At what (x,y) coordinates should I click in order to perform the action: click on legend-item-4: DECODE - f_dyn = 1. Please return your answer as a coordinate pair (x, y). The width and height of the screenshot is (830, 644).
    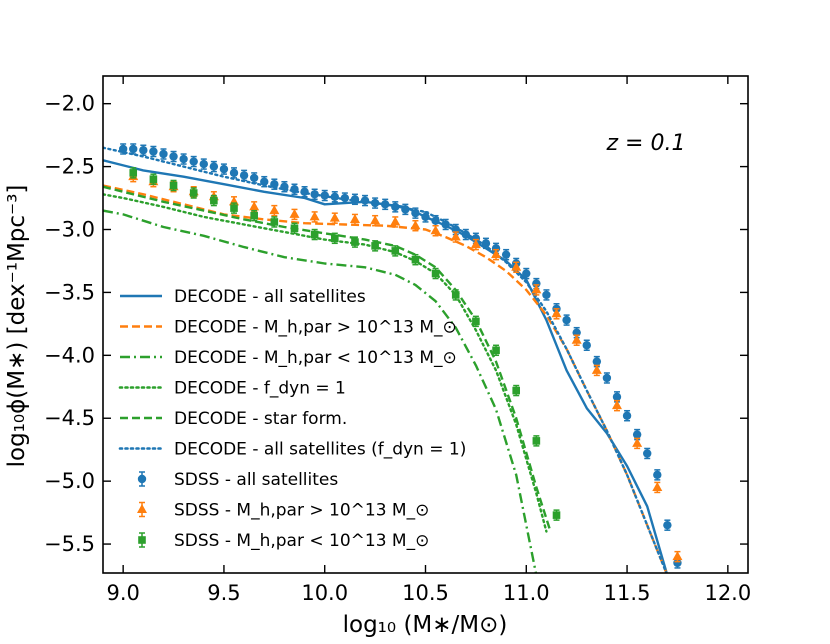
    Looking at the image, I should click on (232, 389).